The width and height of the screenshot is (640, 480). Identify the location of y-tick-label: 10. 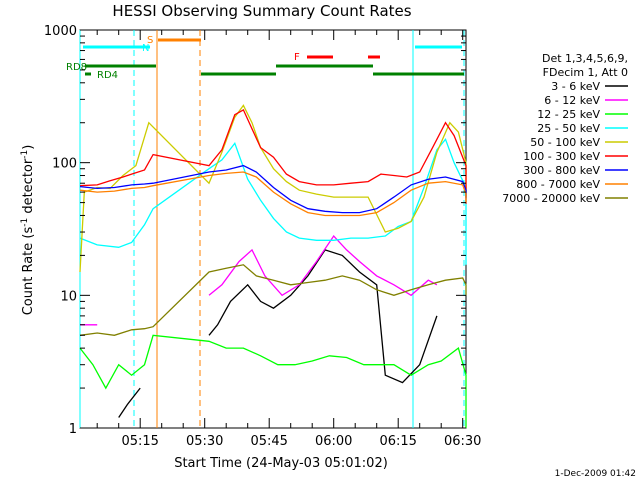
(68, 296).